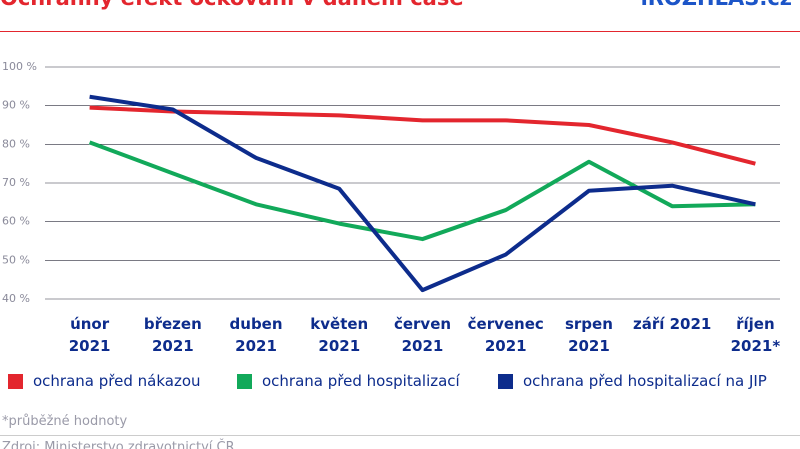 This screenshot has height=449, width=800. Describe the element at coordinates (16, 221) in the screenshot. I see `y-tick-label: 60 %` at that location.